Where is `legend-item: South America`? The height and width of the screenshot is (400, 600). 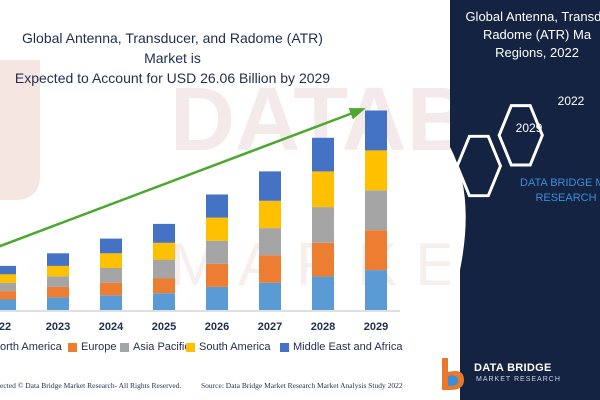
legend-item: South America is located at coordinates (228, 347).